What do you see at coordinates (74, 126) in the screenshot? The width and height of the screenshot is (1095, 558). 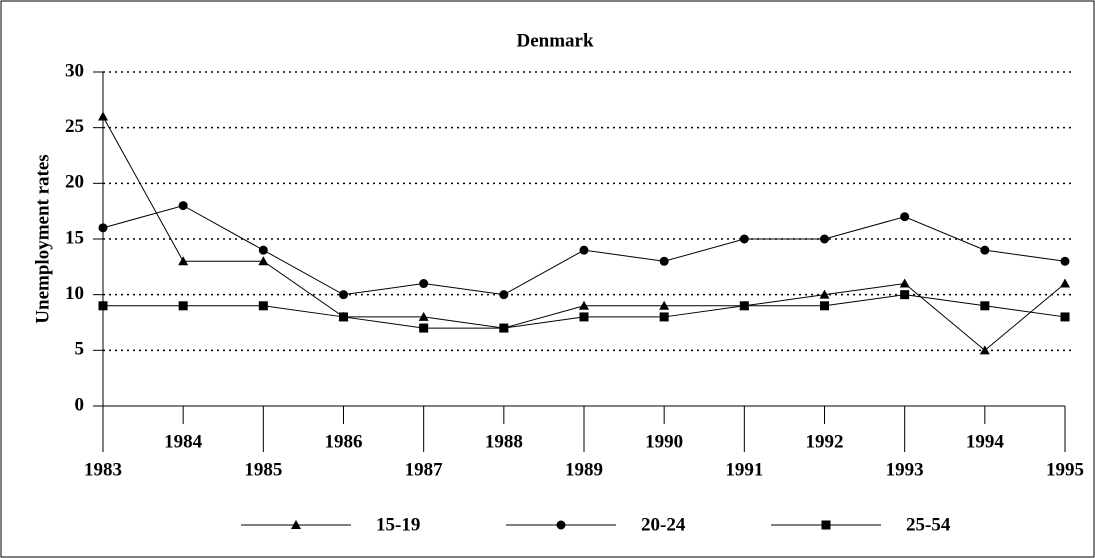 I see `y-tick-label: 25` at bounding box center [74, 126].